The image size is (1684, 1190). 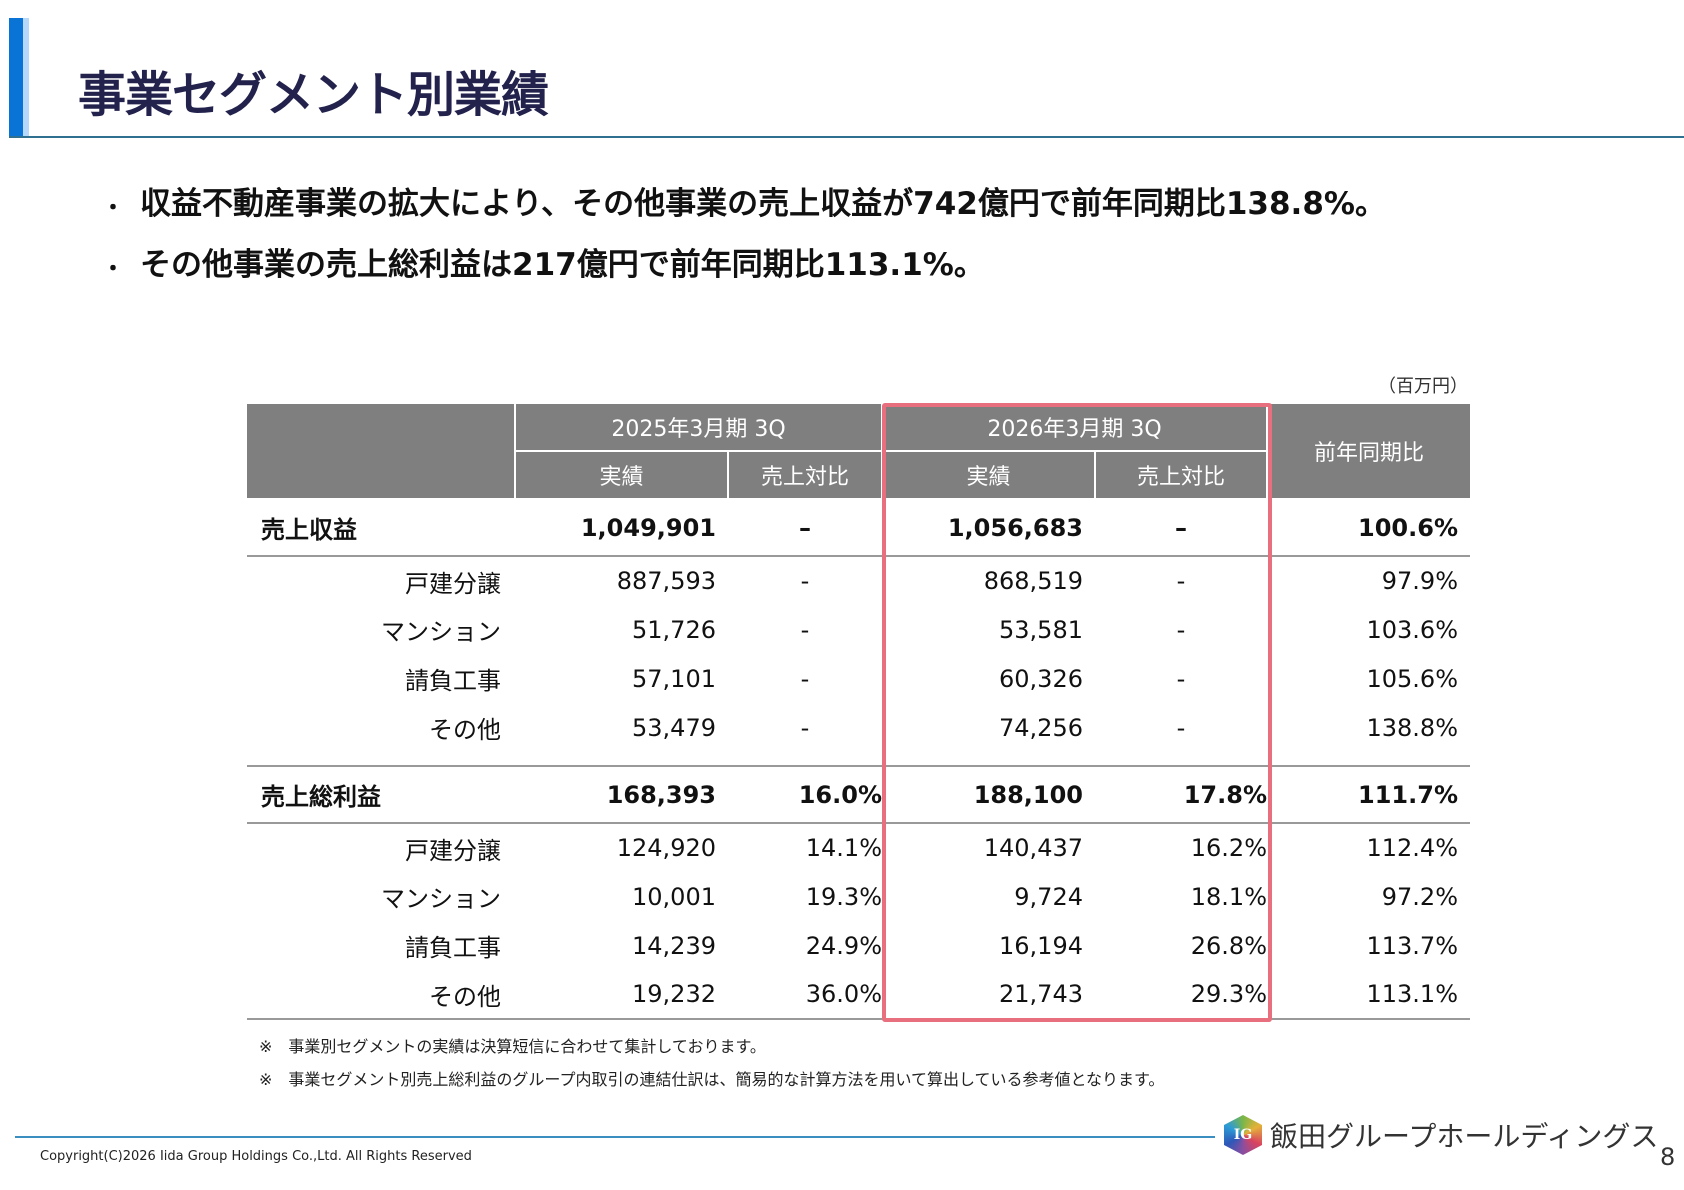 What do you see at coordinates (988, 995) in the screenshot?
I see `cell-curr: 21,743` at bounding box center [988, 995].